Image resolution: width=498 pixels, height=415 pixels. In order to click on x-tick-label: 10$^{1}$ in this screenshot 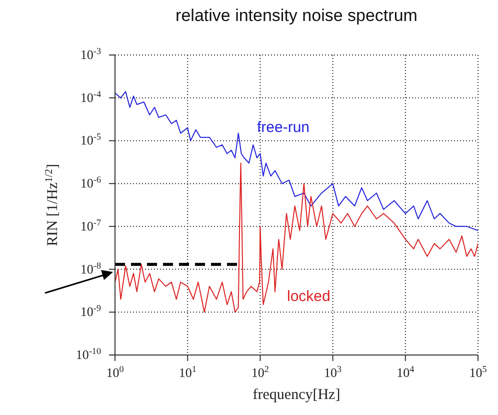, I will do `click(187, 372)`.